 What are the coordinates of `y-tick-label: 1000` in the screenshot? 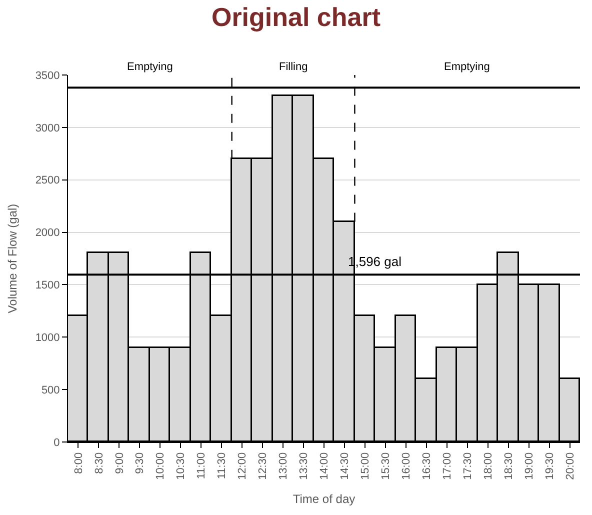 It's located at (47, 338).